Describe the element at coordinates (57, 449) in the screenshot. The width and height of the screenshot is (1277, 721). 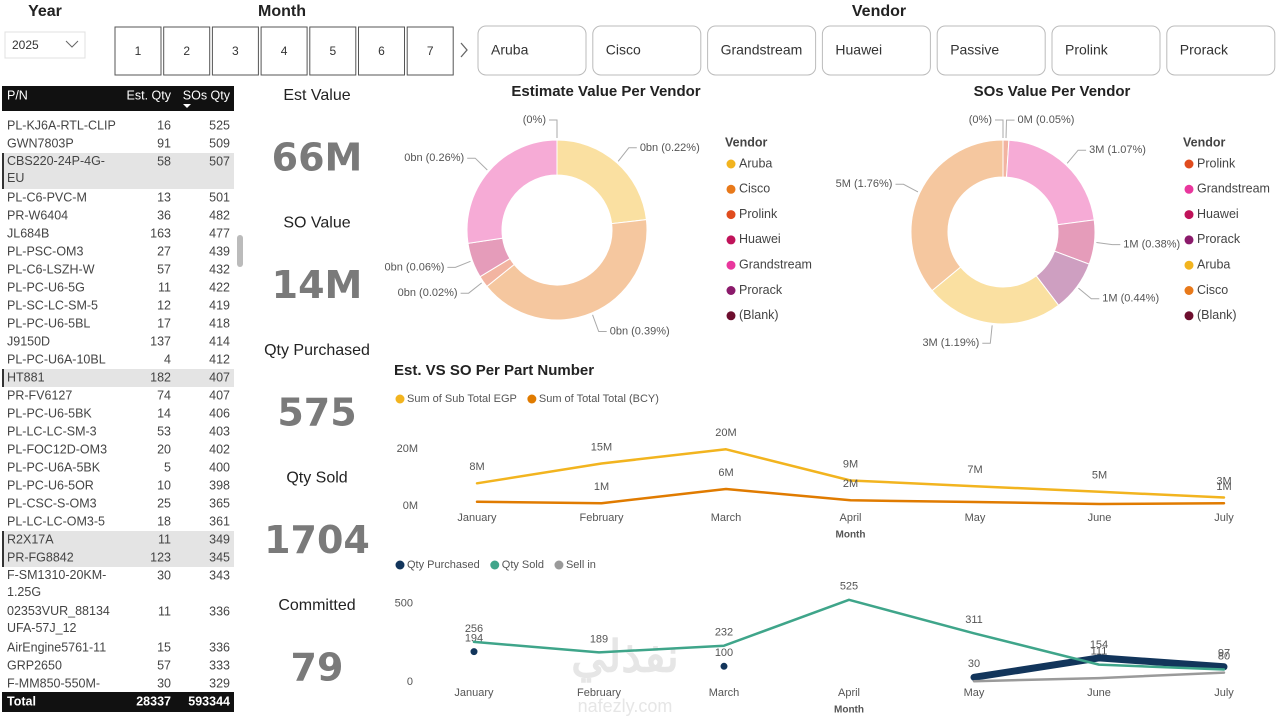
I see `pn-cell: PL-FOC12D-OM3` at that location.